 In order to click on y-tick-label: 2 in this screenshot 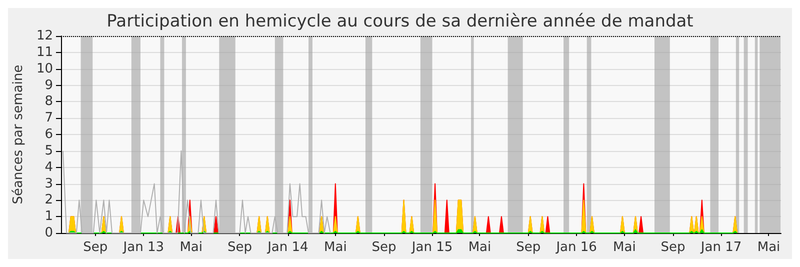, I will do `click(48, 200)`.